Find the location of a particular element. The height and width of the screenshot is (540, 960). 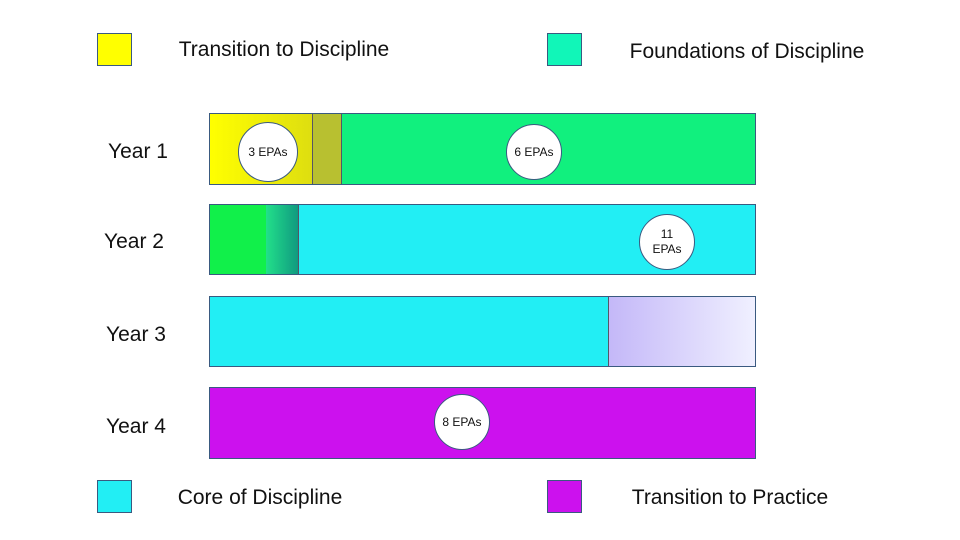

epa-badge: 11 EPAs is located at coordinates (667, 242).